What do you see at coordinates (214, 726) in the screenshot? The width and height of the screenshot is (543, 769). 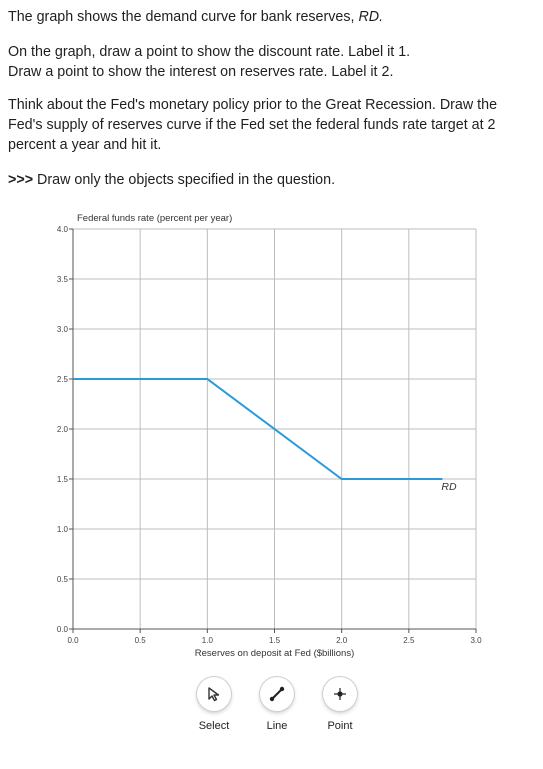 I see `select-tool-label: Select` at bounding box center [214, 726].